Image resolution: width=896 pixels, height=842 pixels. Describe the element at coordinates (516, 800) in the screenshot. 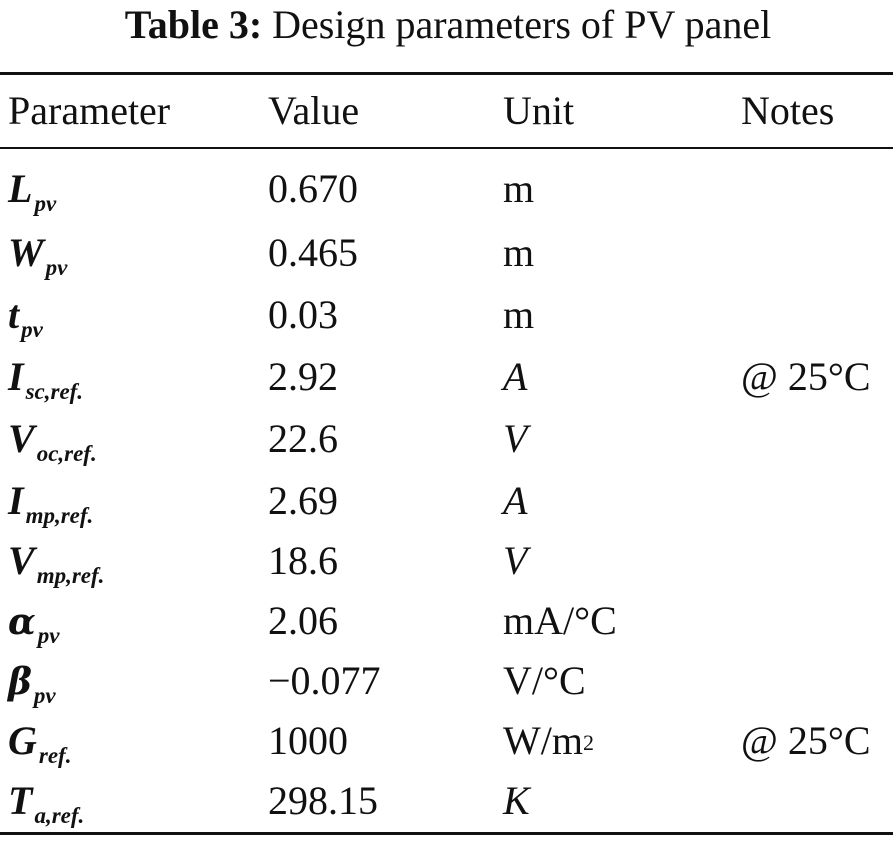

I see `unit-text: K` at that location.